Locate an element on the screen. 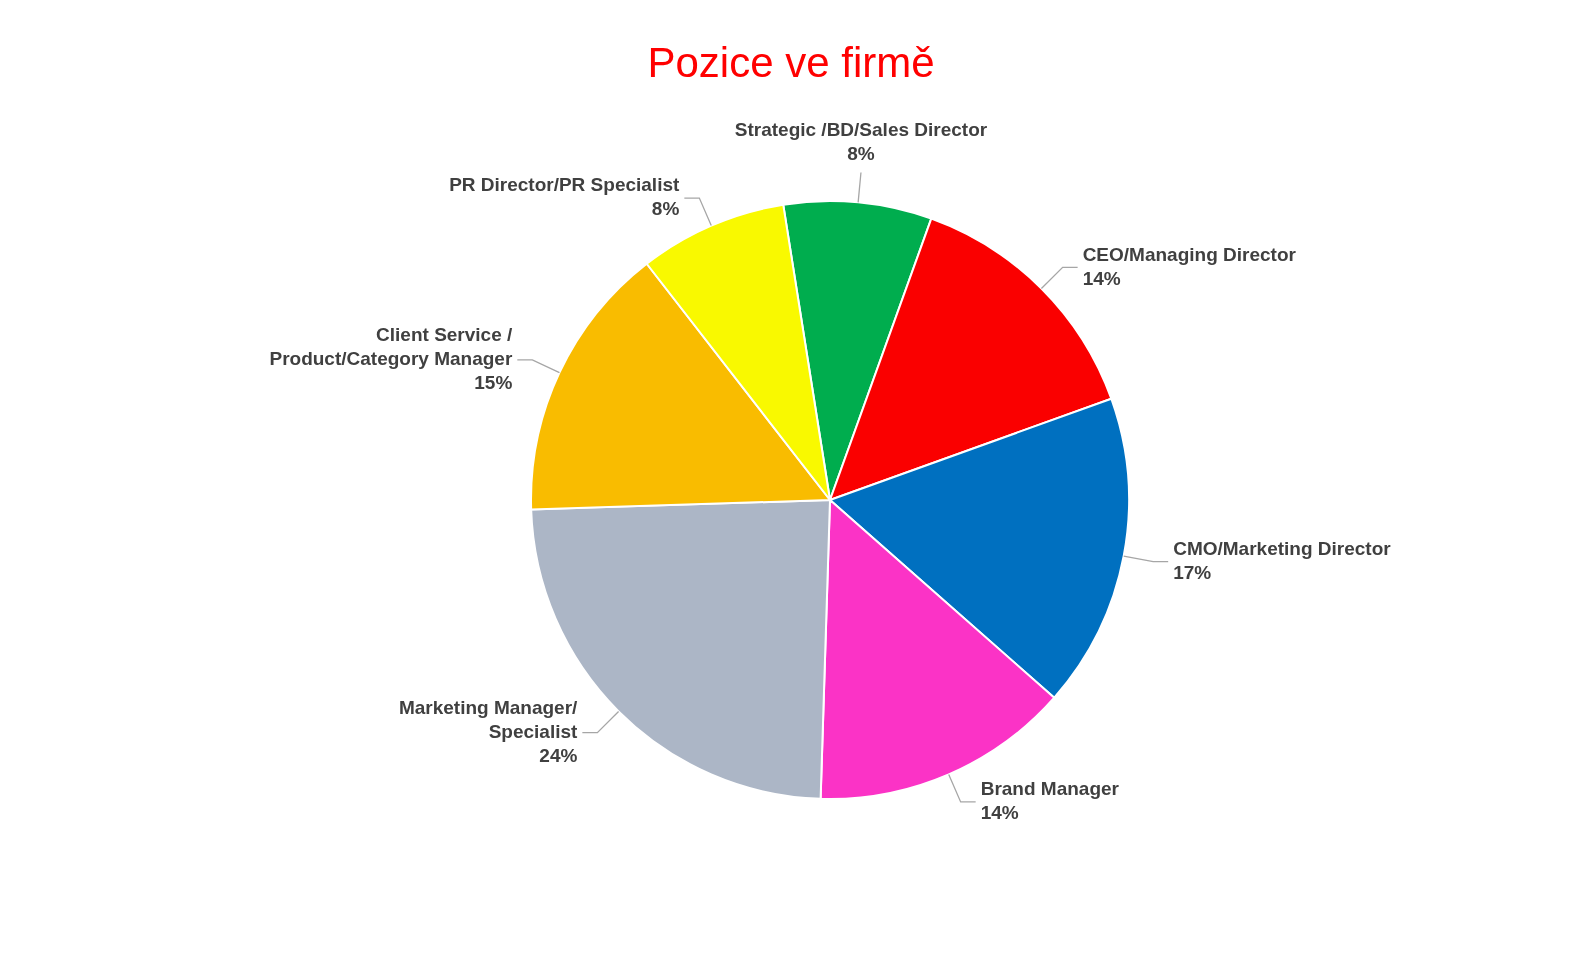 This screenshot has width=1576, height=953. data-label: 17% is located at coordinates (1192, 572).